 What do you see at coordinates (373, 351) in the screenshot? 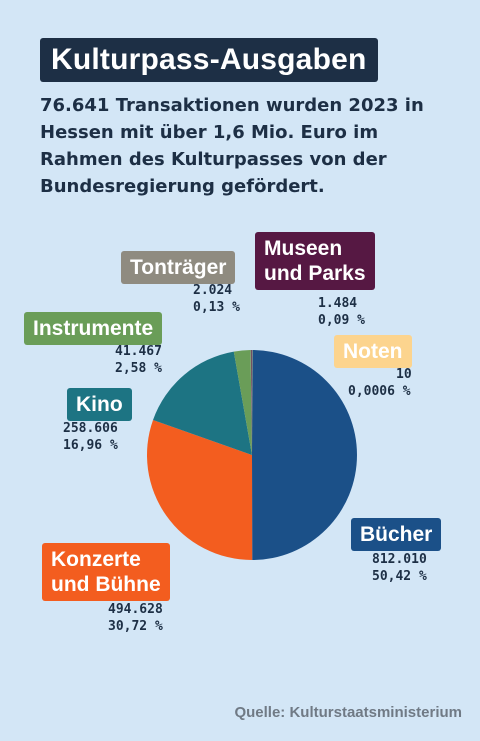
I see `label-noten: Noten` at bounding box center [373, 351].